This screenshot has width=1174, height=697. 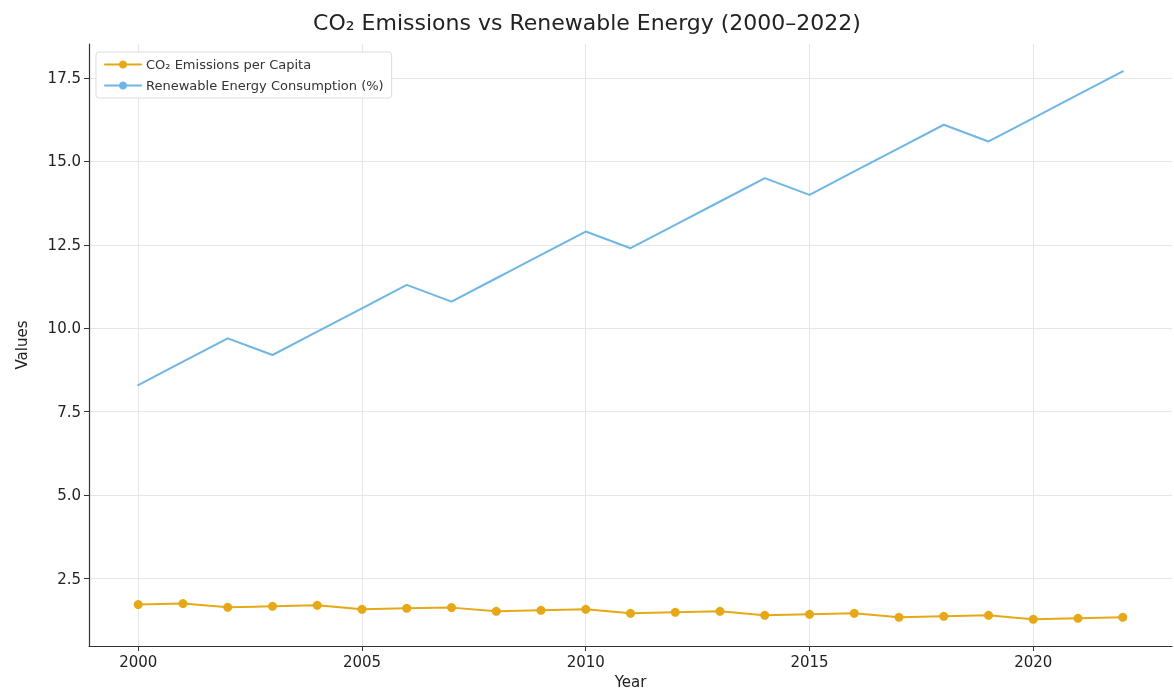 What do you see at coordinates (69, 578) in the screenshot?
I see `y-tick-label: 2.5` at bounding box center [69, 578].